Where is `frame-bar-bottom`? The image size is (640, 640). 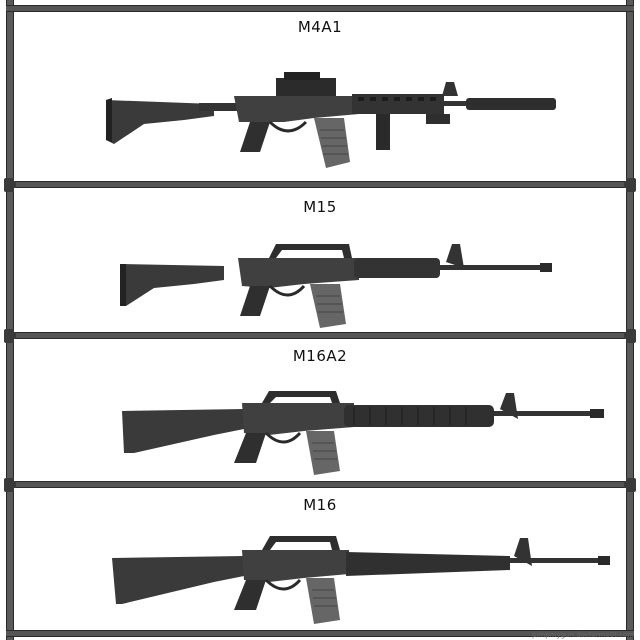
frame-bar-bottom is located at coordinates (320, 633).